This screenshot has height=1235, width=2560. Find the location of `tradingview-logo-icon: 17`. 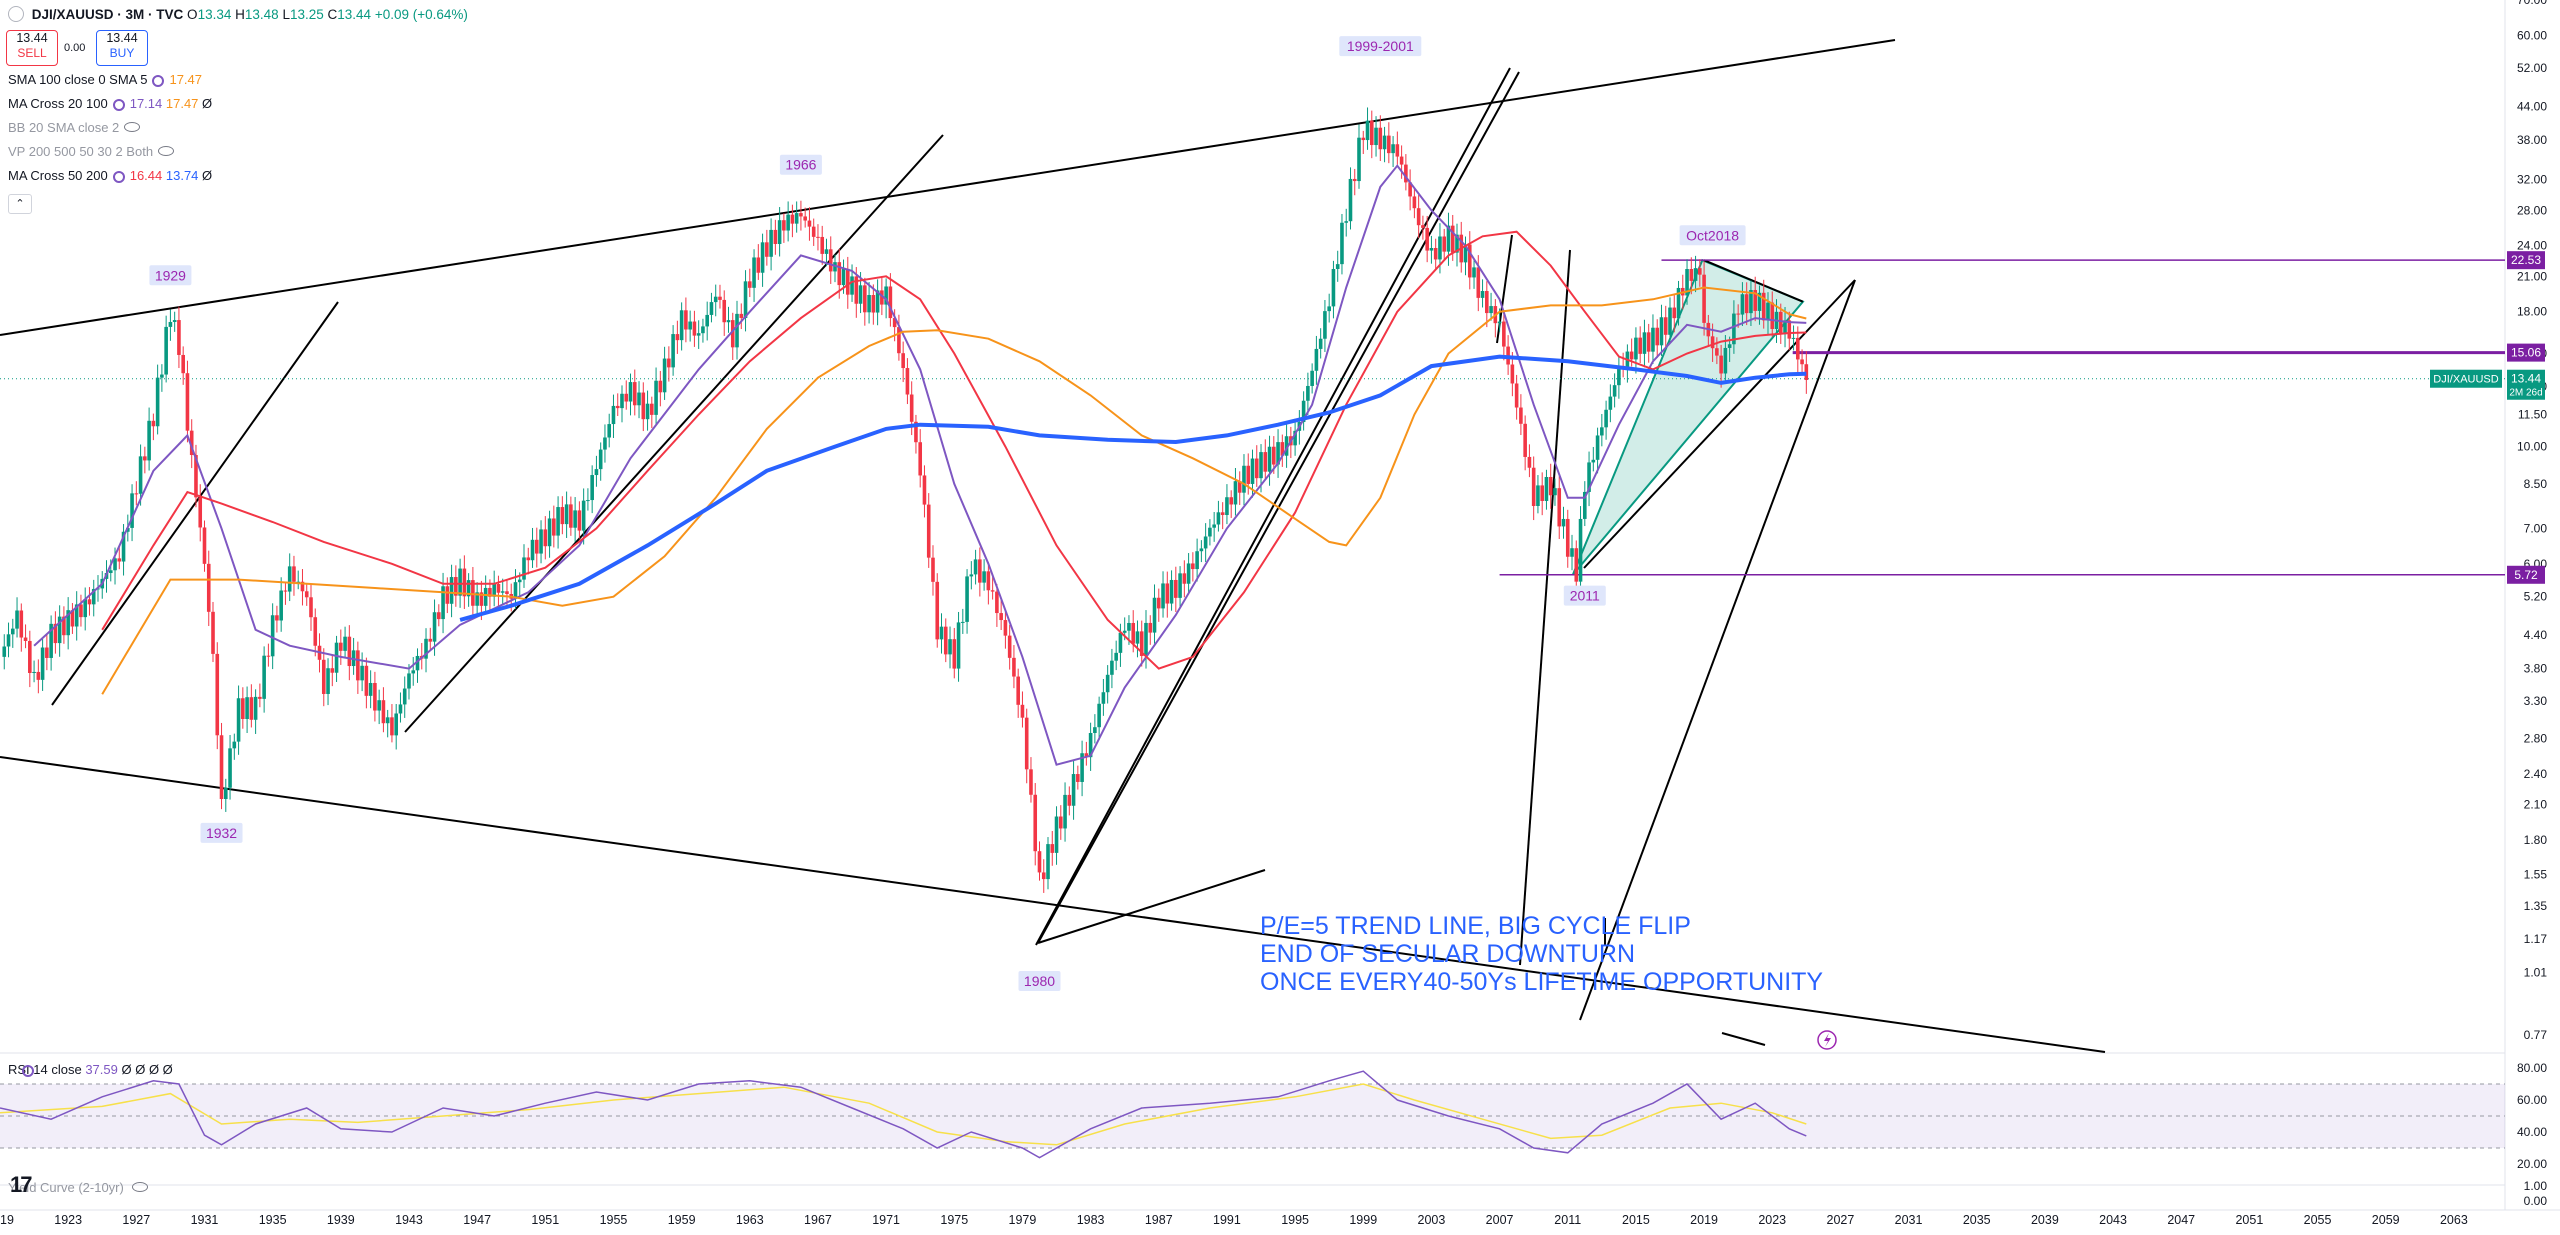

tradingview-logo-icon: 17 is located at coordinates (21, 1184).